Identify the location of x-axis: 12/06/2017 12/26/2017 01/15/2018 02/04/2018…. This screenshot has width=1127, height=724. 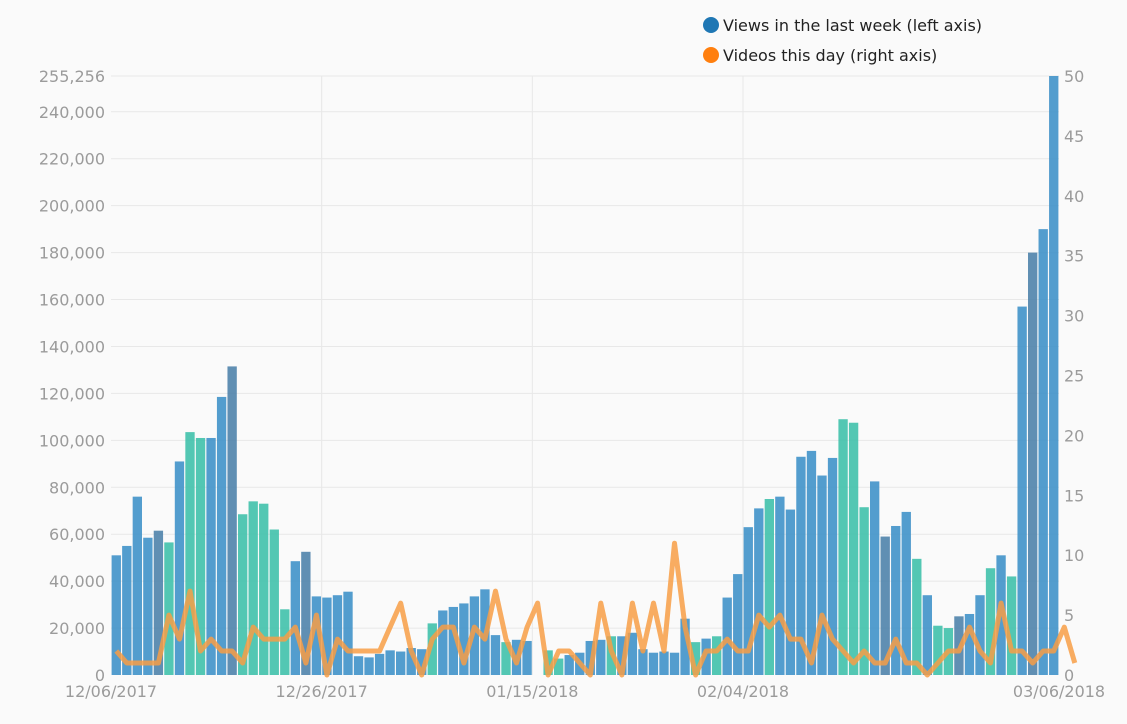
(585, 691).